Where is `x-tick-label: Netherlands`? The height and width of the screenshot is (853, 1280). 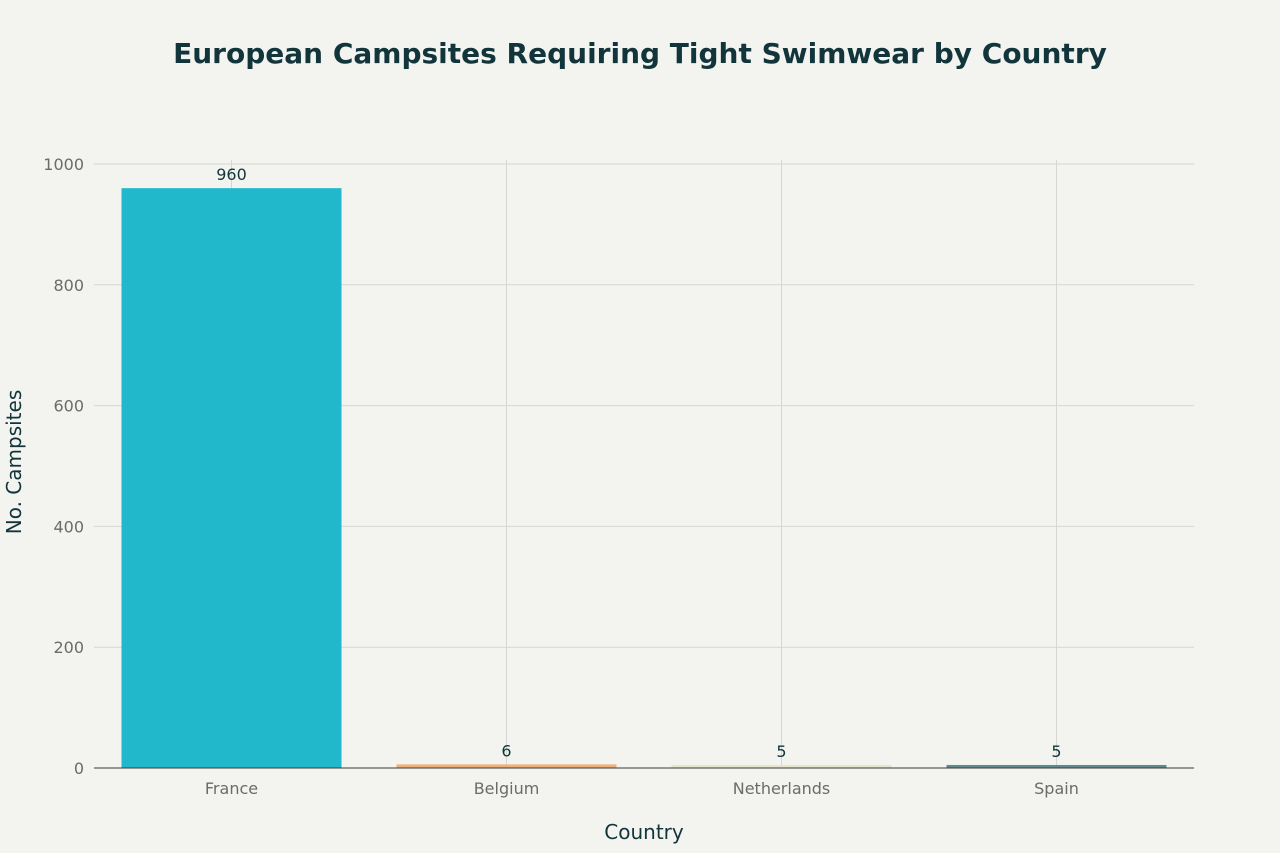
x-tick-label: Netherlands is located at coordinates (782, 788).